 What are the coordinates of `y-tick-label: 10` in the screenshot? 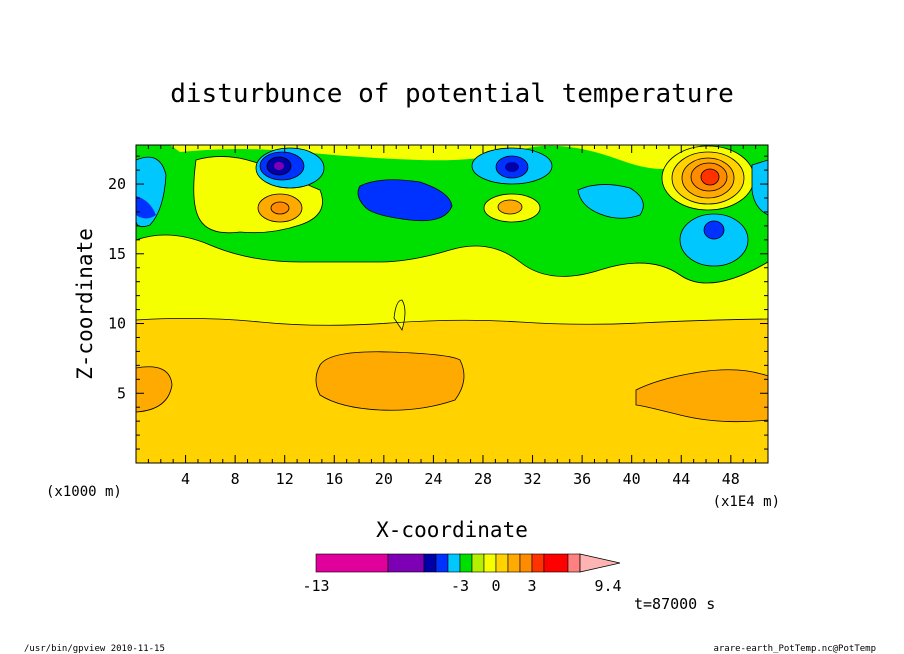 It's located at (117, 324).